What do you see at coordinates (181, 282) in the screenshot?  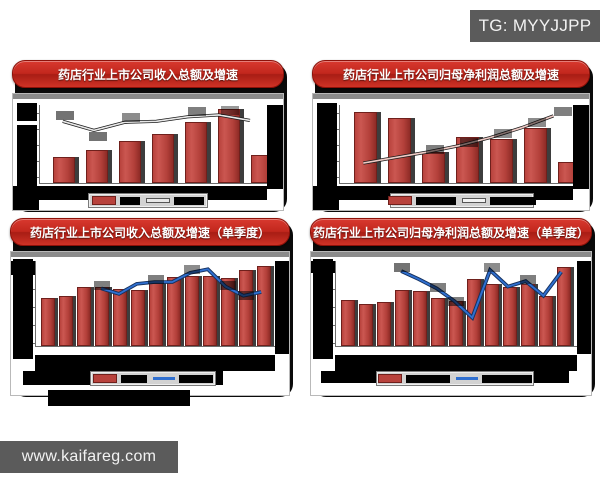 I see `line-series-revenue-yoy-quarterly` at bounding box center [181, 282].